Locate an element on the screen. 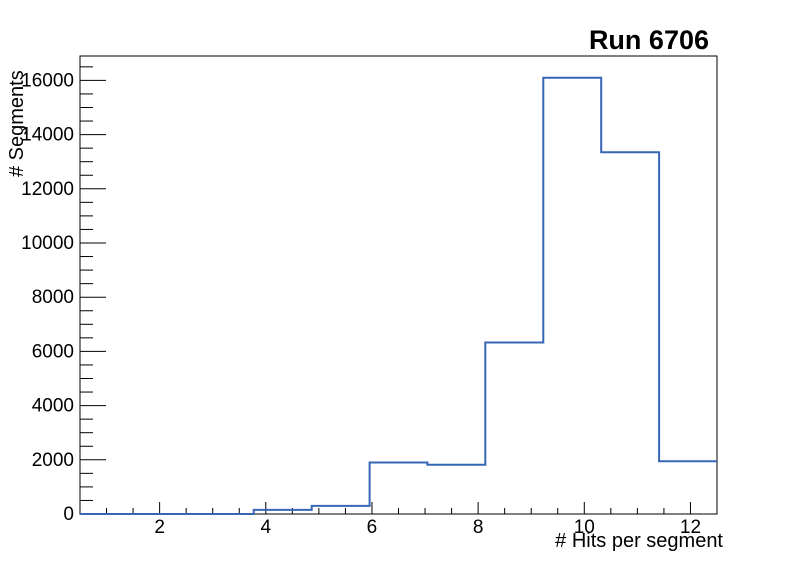 The image size is (796, 572). x-axis-title: # Hits per segment is located at coordinates (639, 541).